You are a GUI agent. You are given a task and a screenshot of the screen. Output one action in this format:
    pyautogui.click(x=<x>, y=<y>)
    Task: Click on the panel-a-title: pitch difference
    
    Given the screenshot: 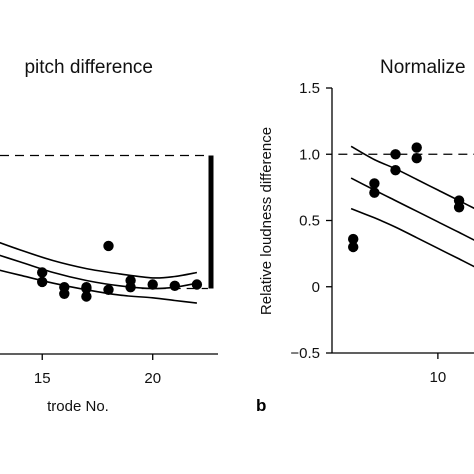 What is the action you would take?
    pyautogui.click(x=88, y=67)
    